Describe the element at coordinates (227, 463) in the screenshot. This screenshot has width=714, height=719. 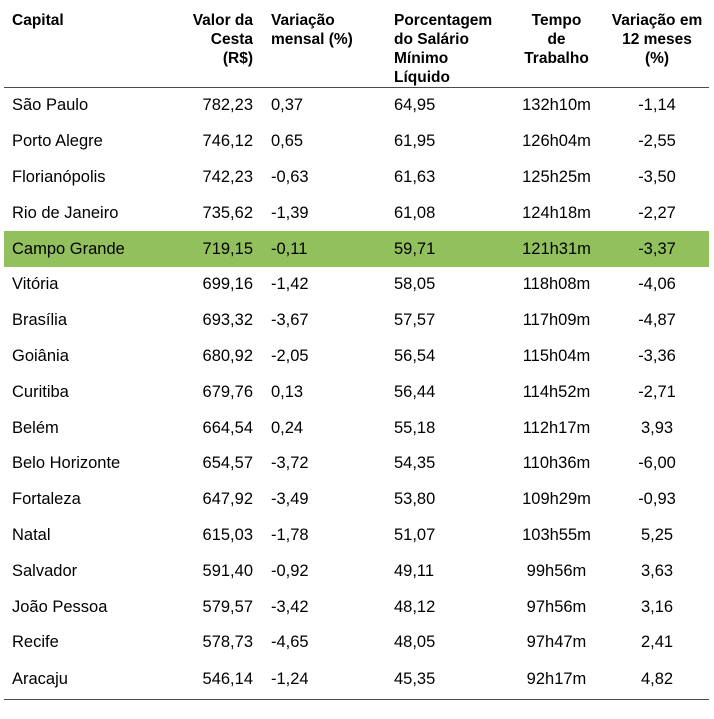
I see `cell-valor-cesta: 654,57` at that location.